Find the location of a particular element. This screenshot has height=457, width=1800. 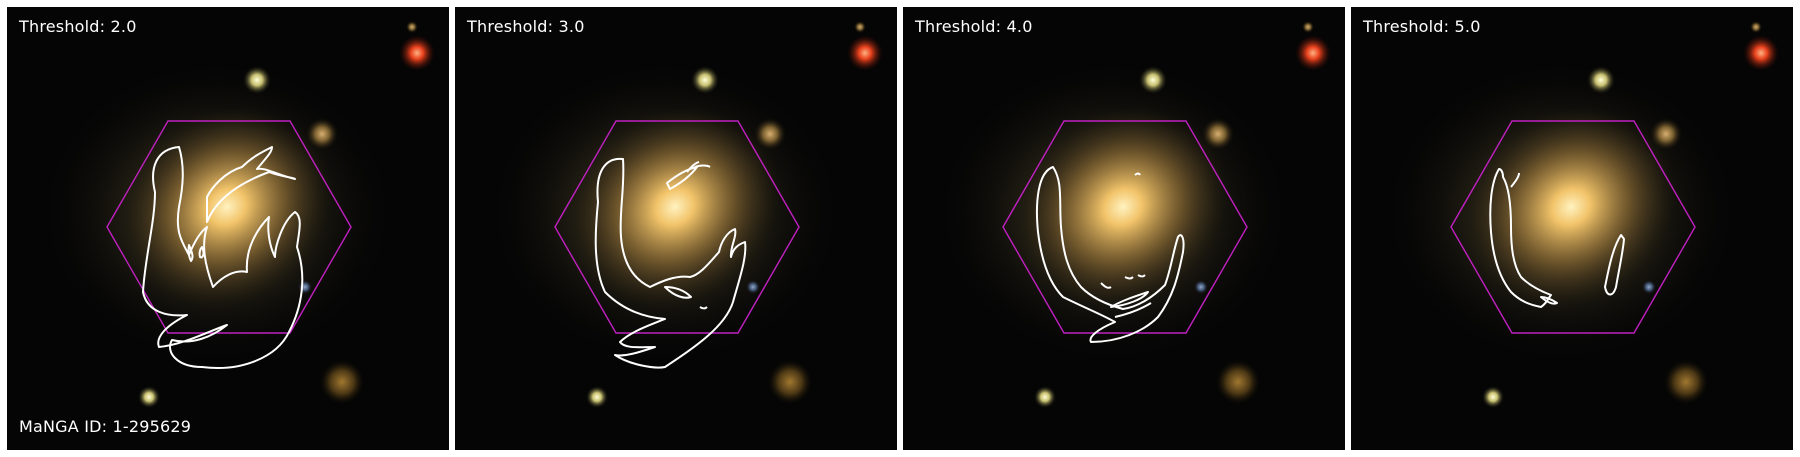

threshold-label: Threshold: 4.0 is located at coordinates (974, 26).